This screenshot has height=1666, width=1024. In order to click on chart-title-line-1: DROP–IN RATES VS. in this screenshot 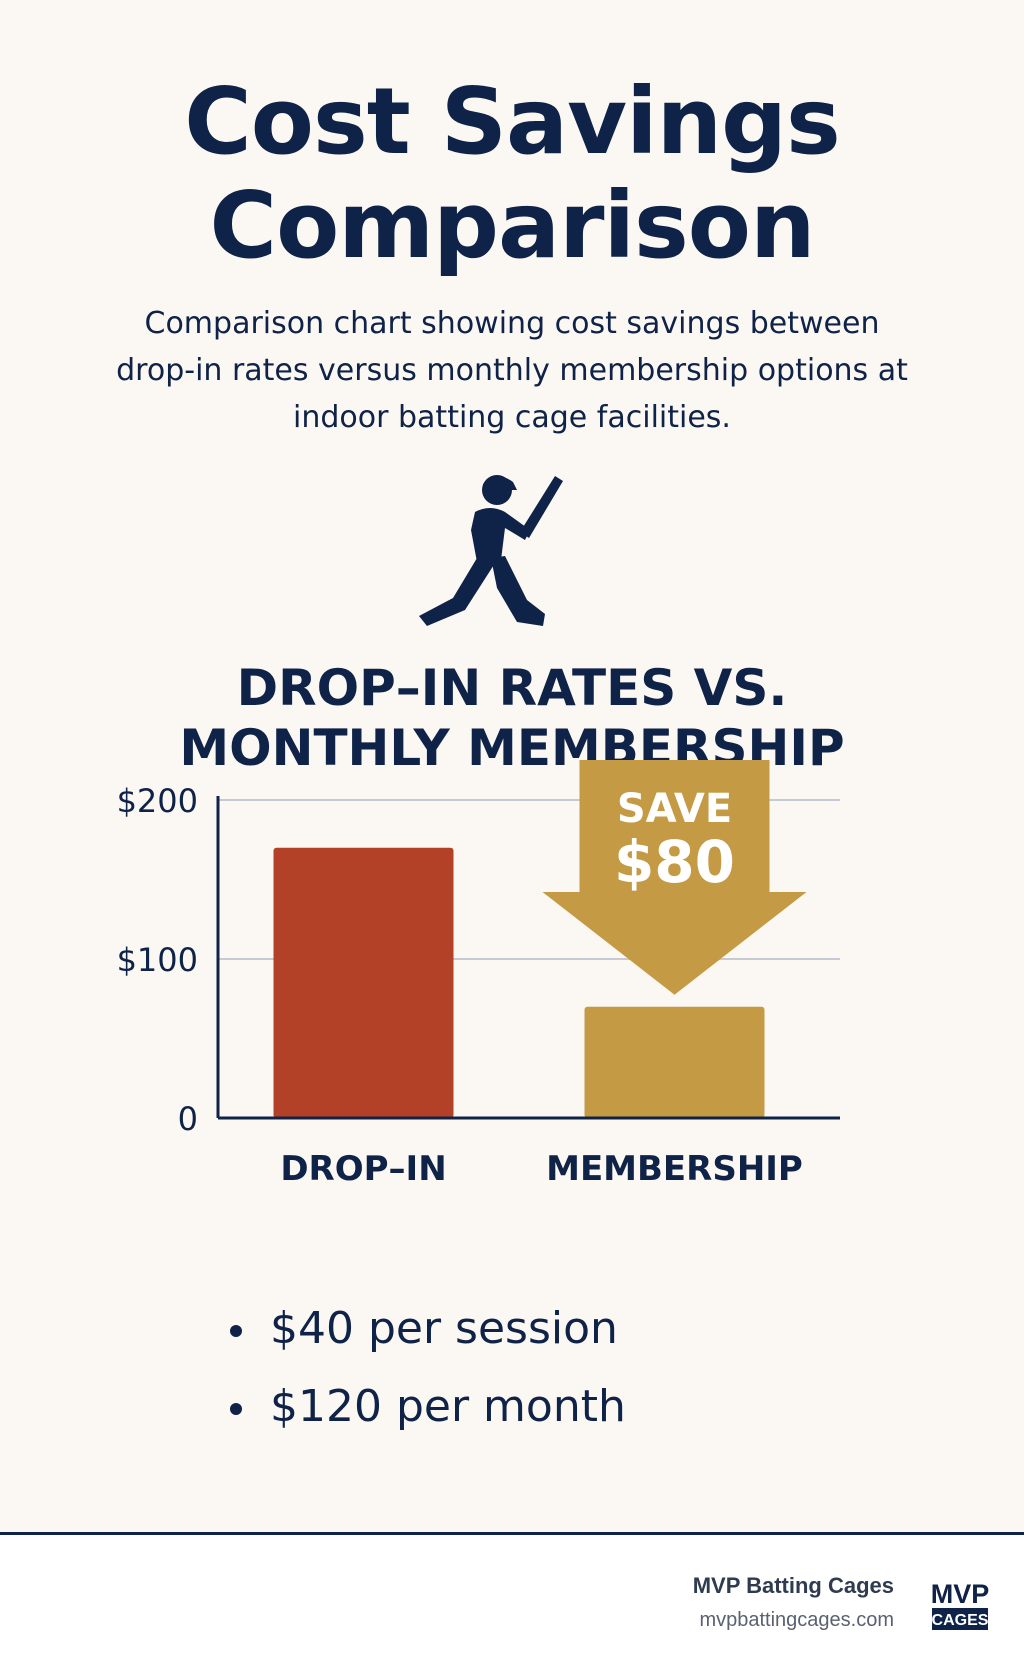, I will do `click(512, 688)`.